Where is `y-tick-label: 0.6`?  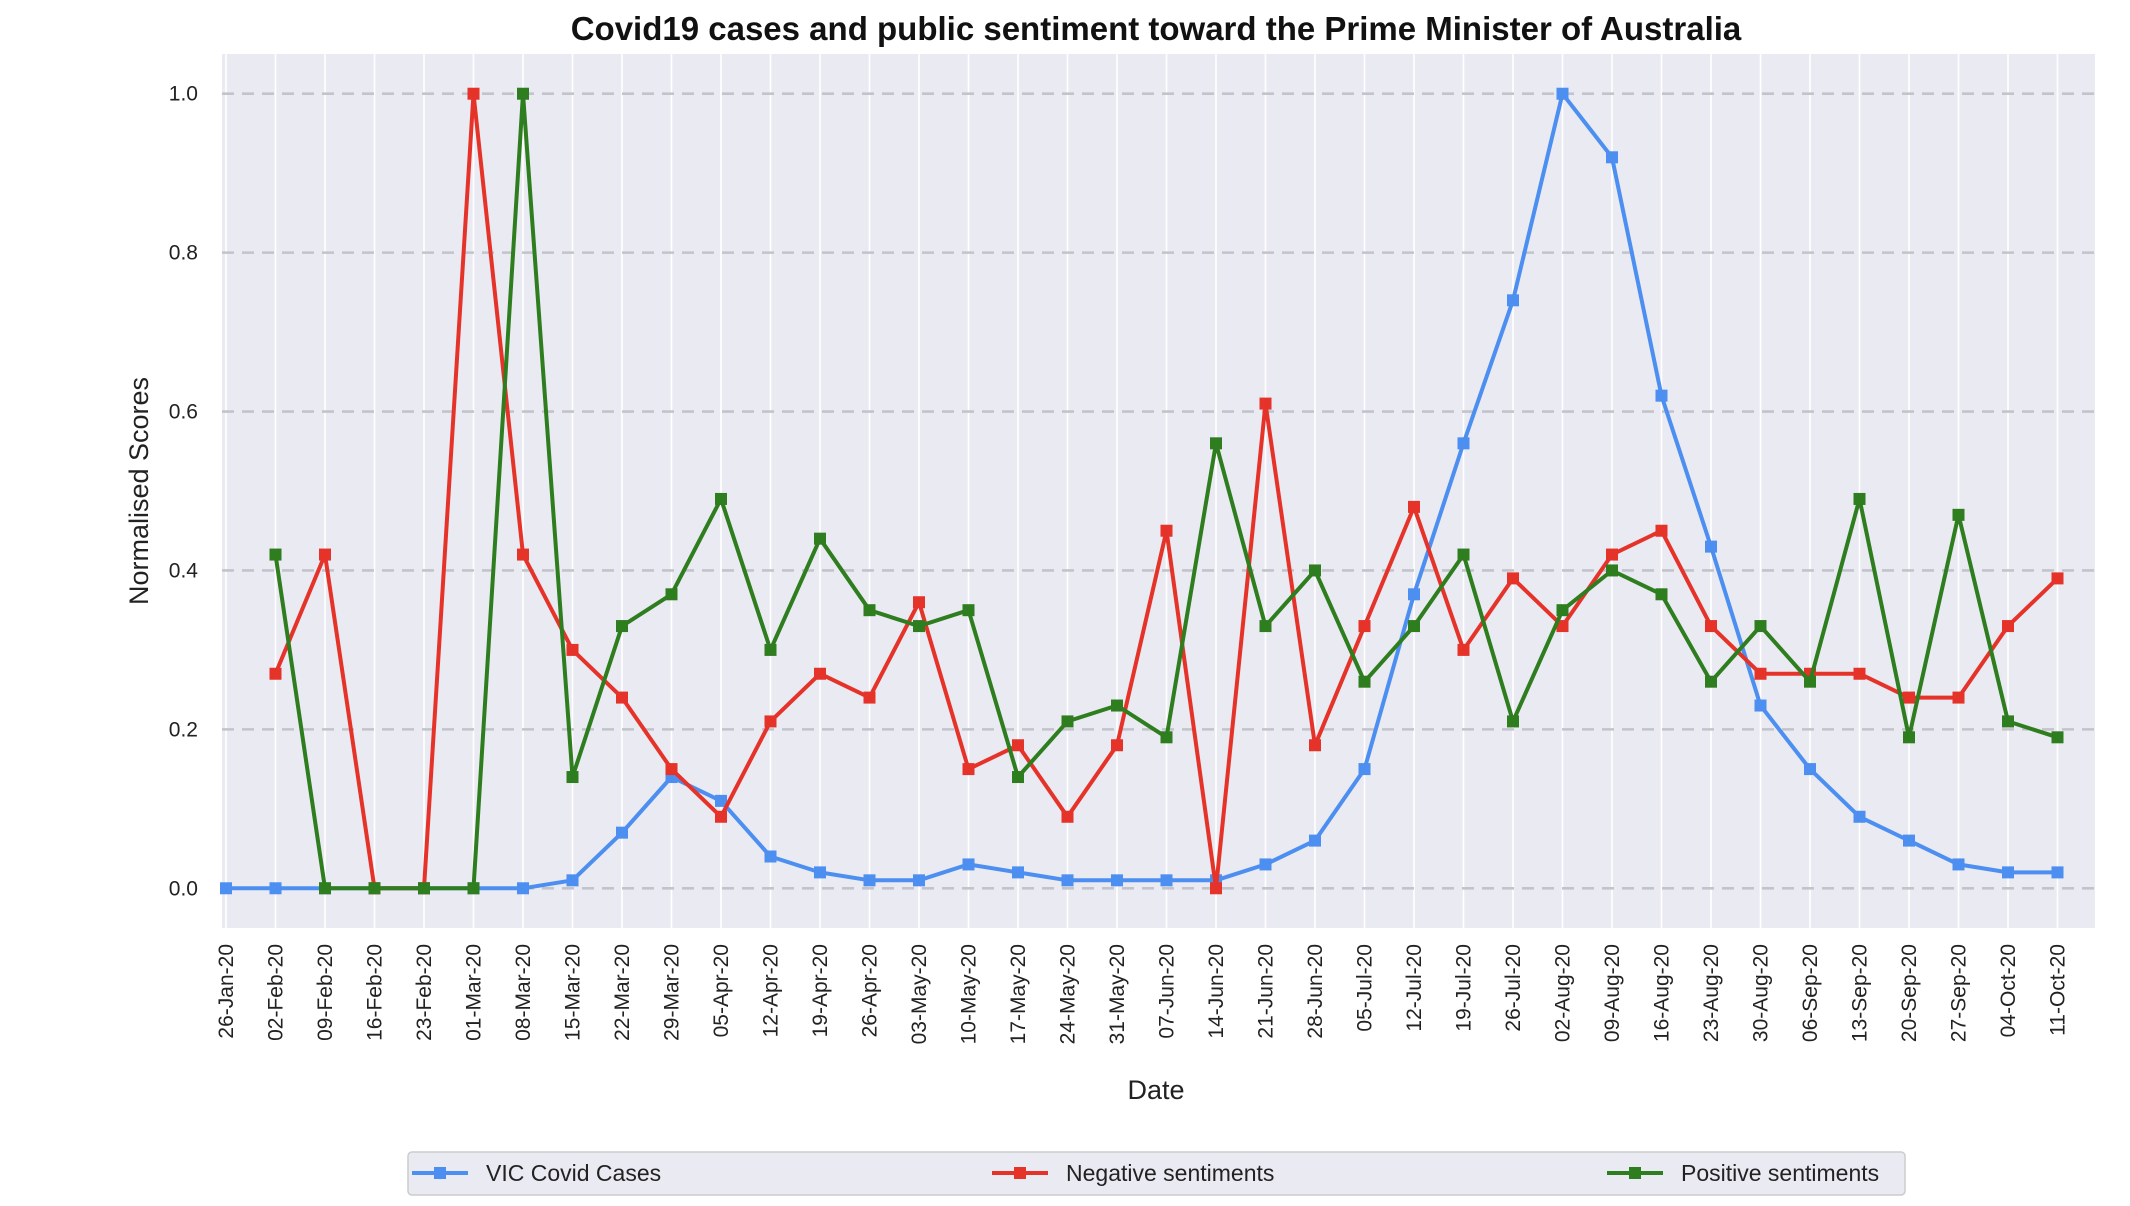
y-tick-label: 0.6 is located at coordinates (183, 412).